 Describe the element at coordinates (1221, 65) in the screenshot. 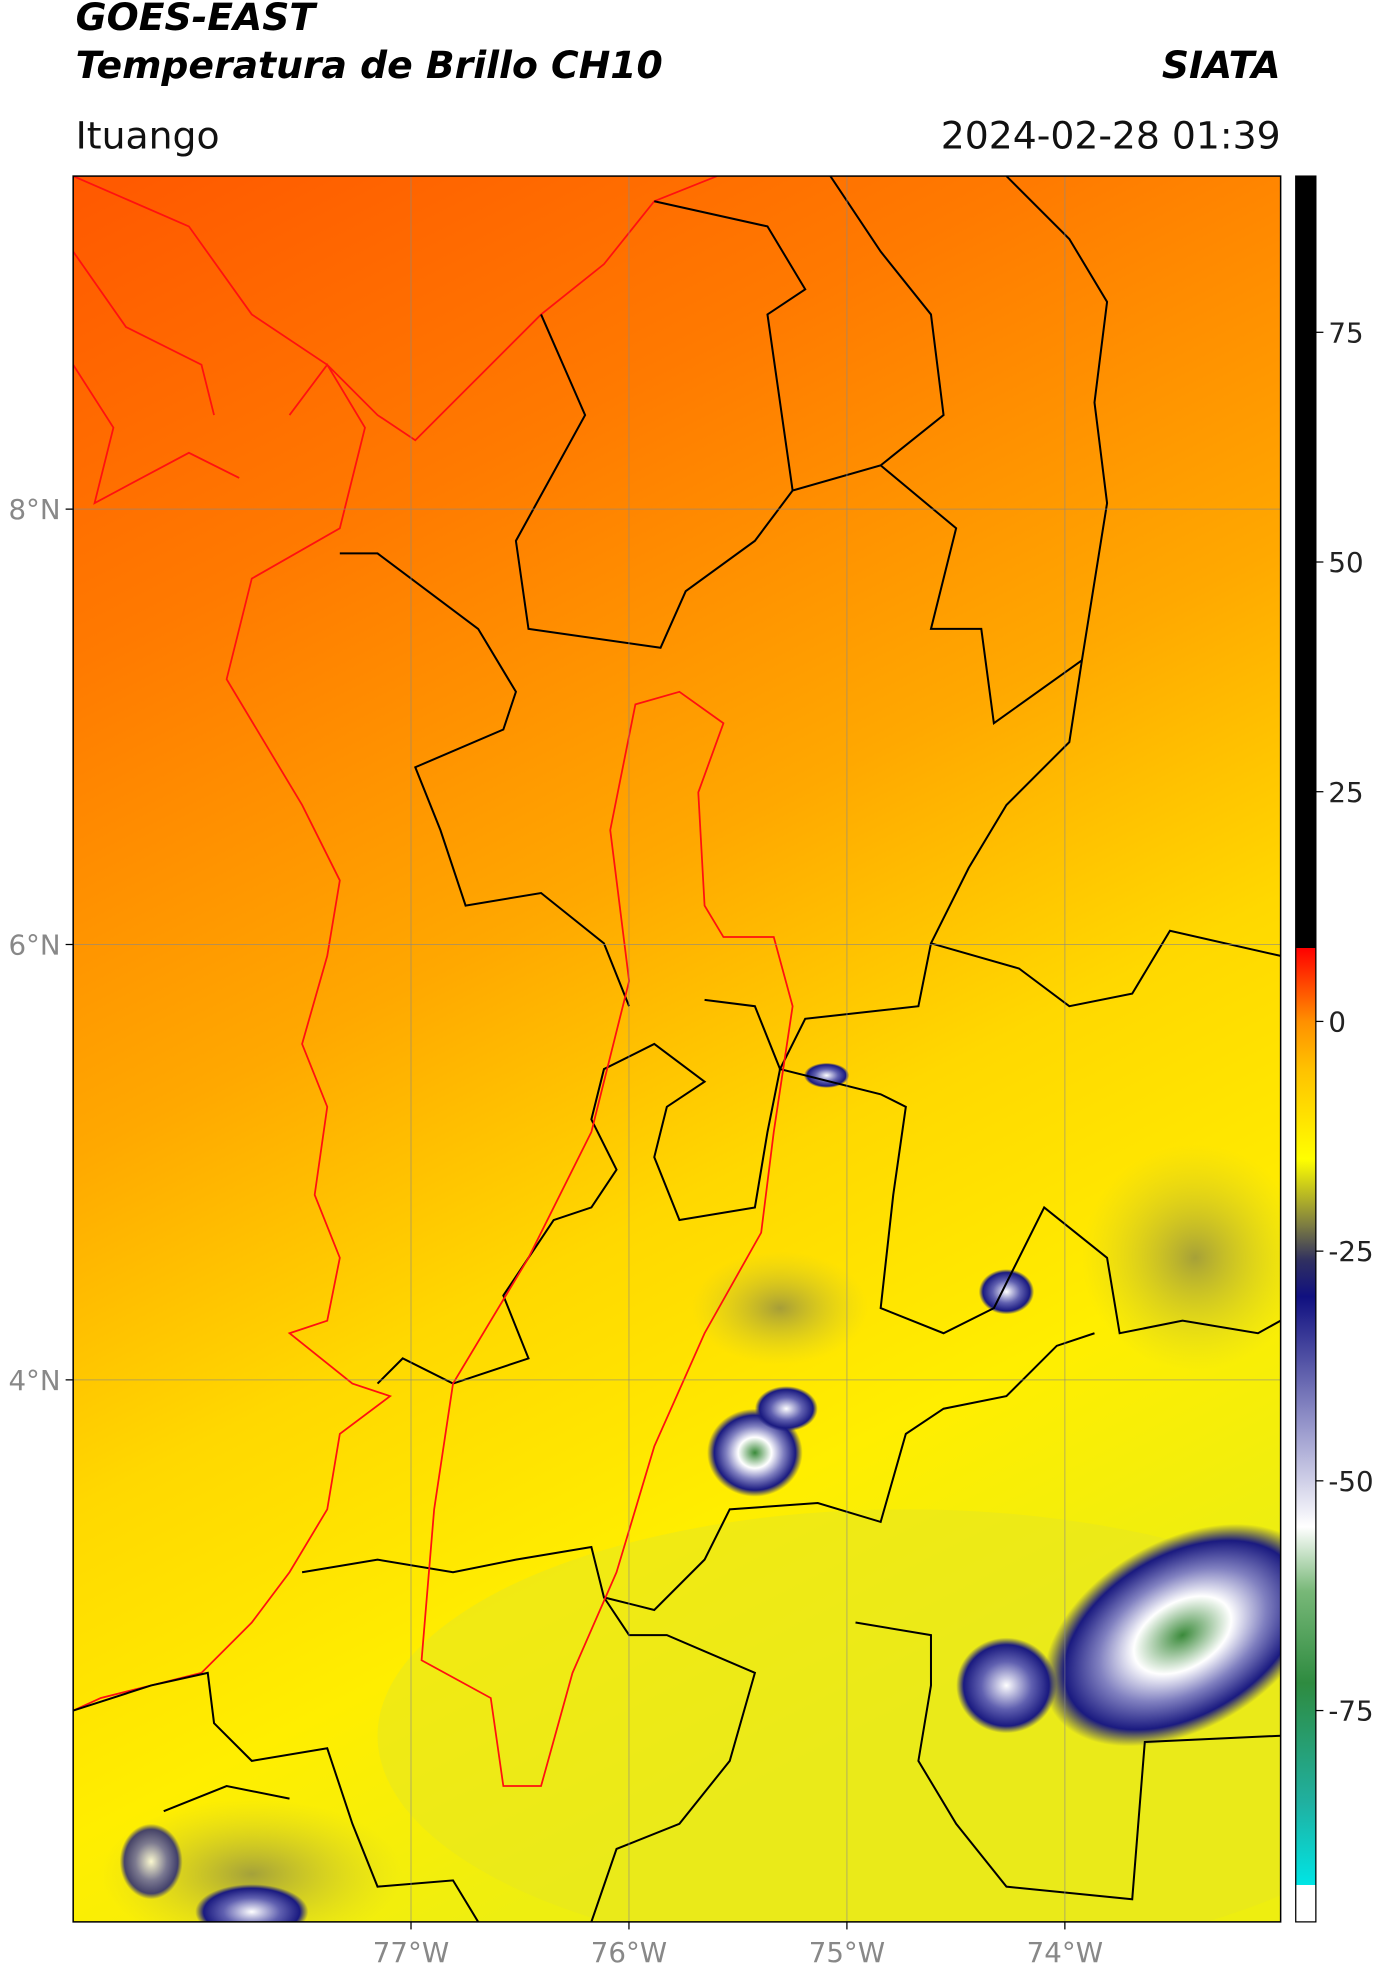

I see `brand: SIATA` at that location.